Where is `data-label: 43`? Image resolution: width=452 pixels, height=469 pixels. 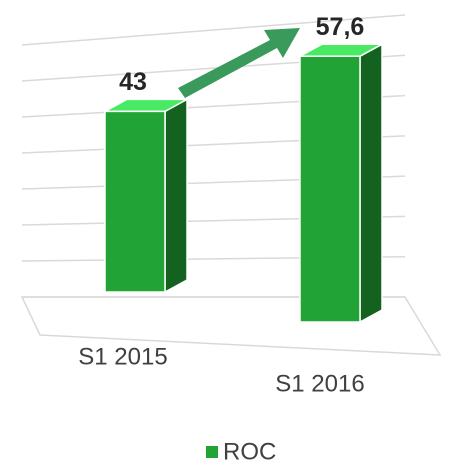 data-label: 43 is located at coordinates (133, 82).